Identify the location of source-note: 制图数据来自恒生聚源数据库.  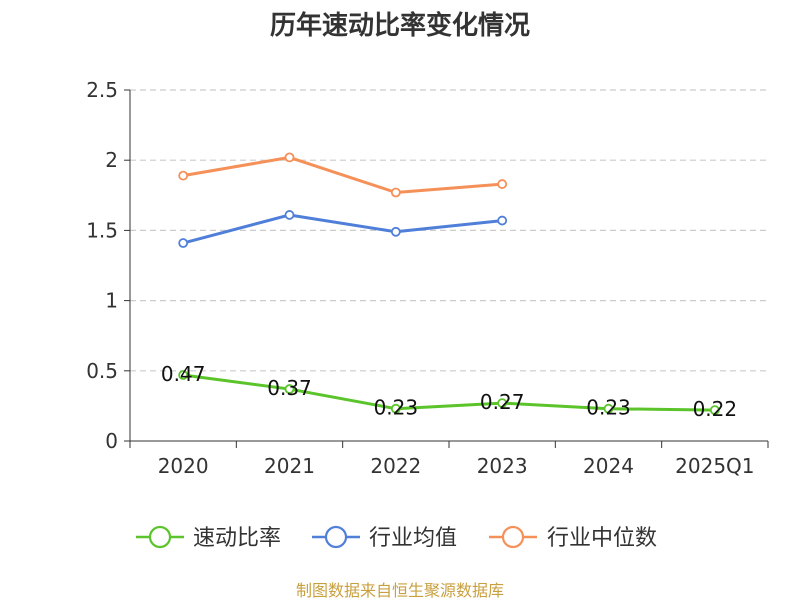
(400, 590).